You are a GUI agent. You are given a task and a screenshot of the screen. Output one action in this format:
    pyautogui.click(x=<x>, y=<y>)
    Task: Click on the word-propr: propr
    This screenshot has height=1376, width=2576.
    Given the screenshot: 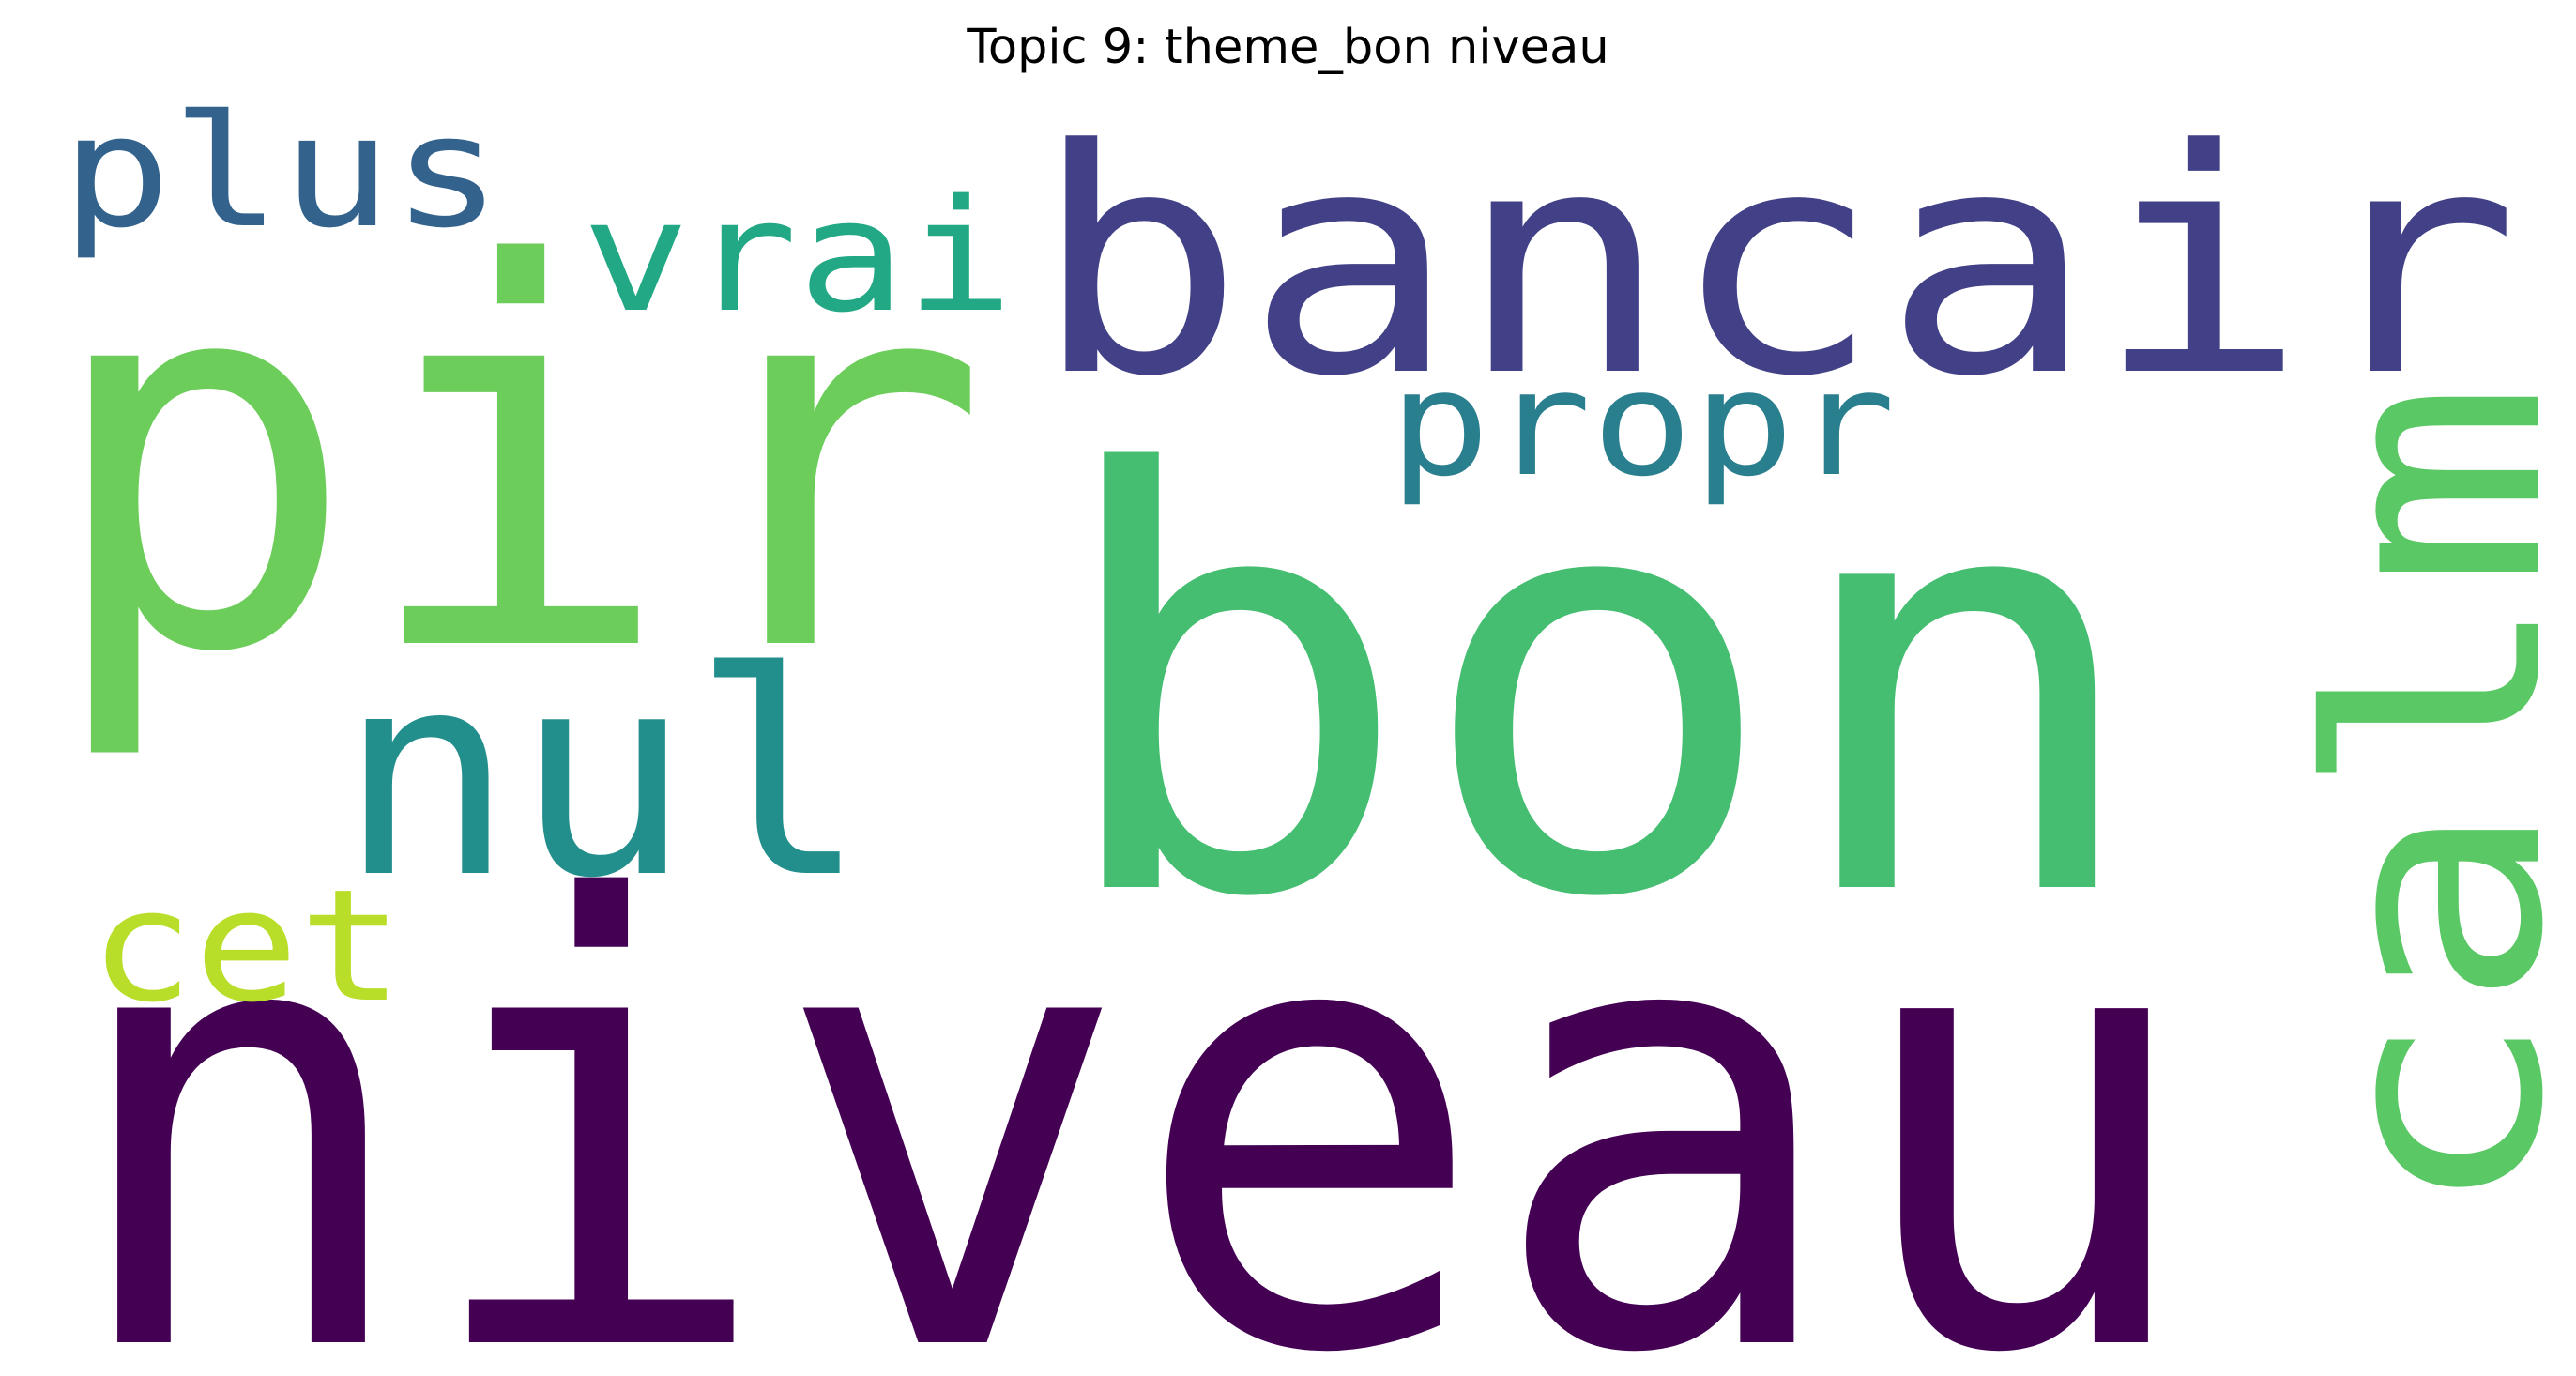 What is the action you would take?
    pyautogui.click(x=1642, y=424)
    